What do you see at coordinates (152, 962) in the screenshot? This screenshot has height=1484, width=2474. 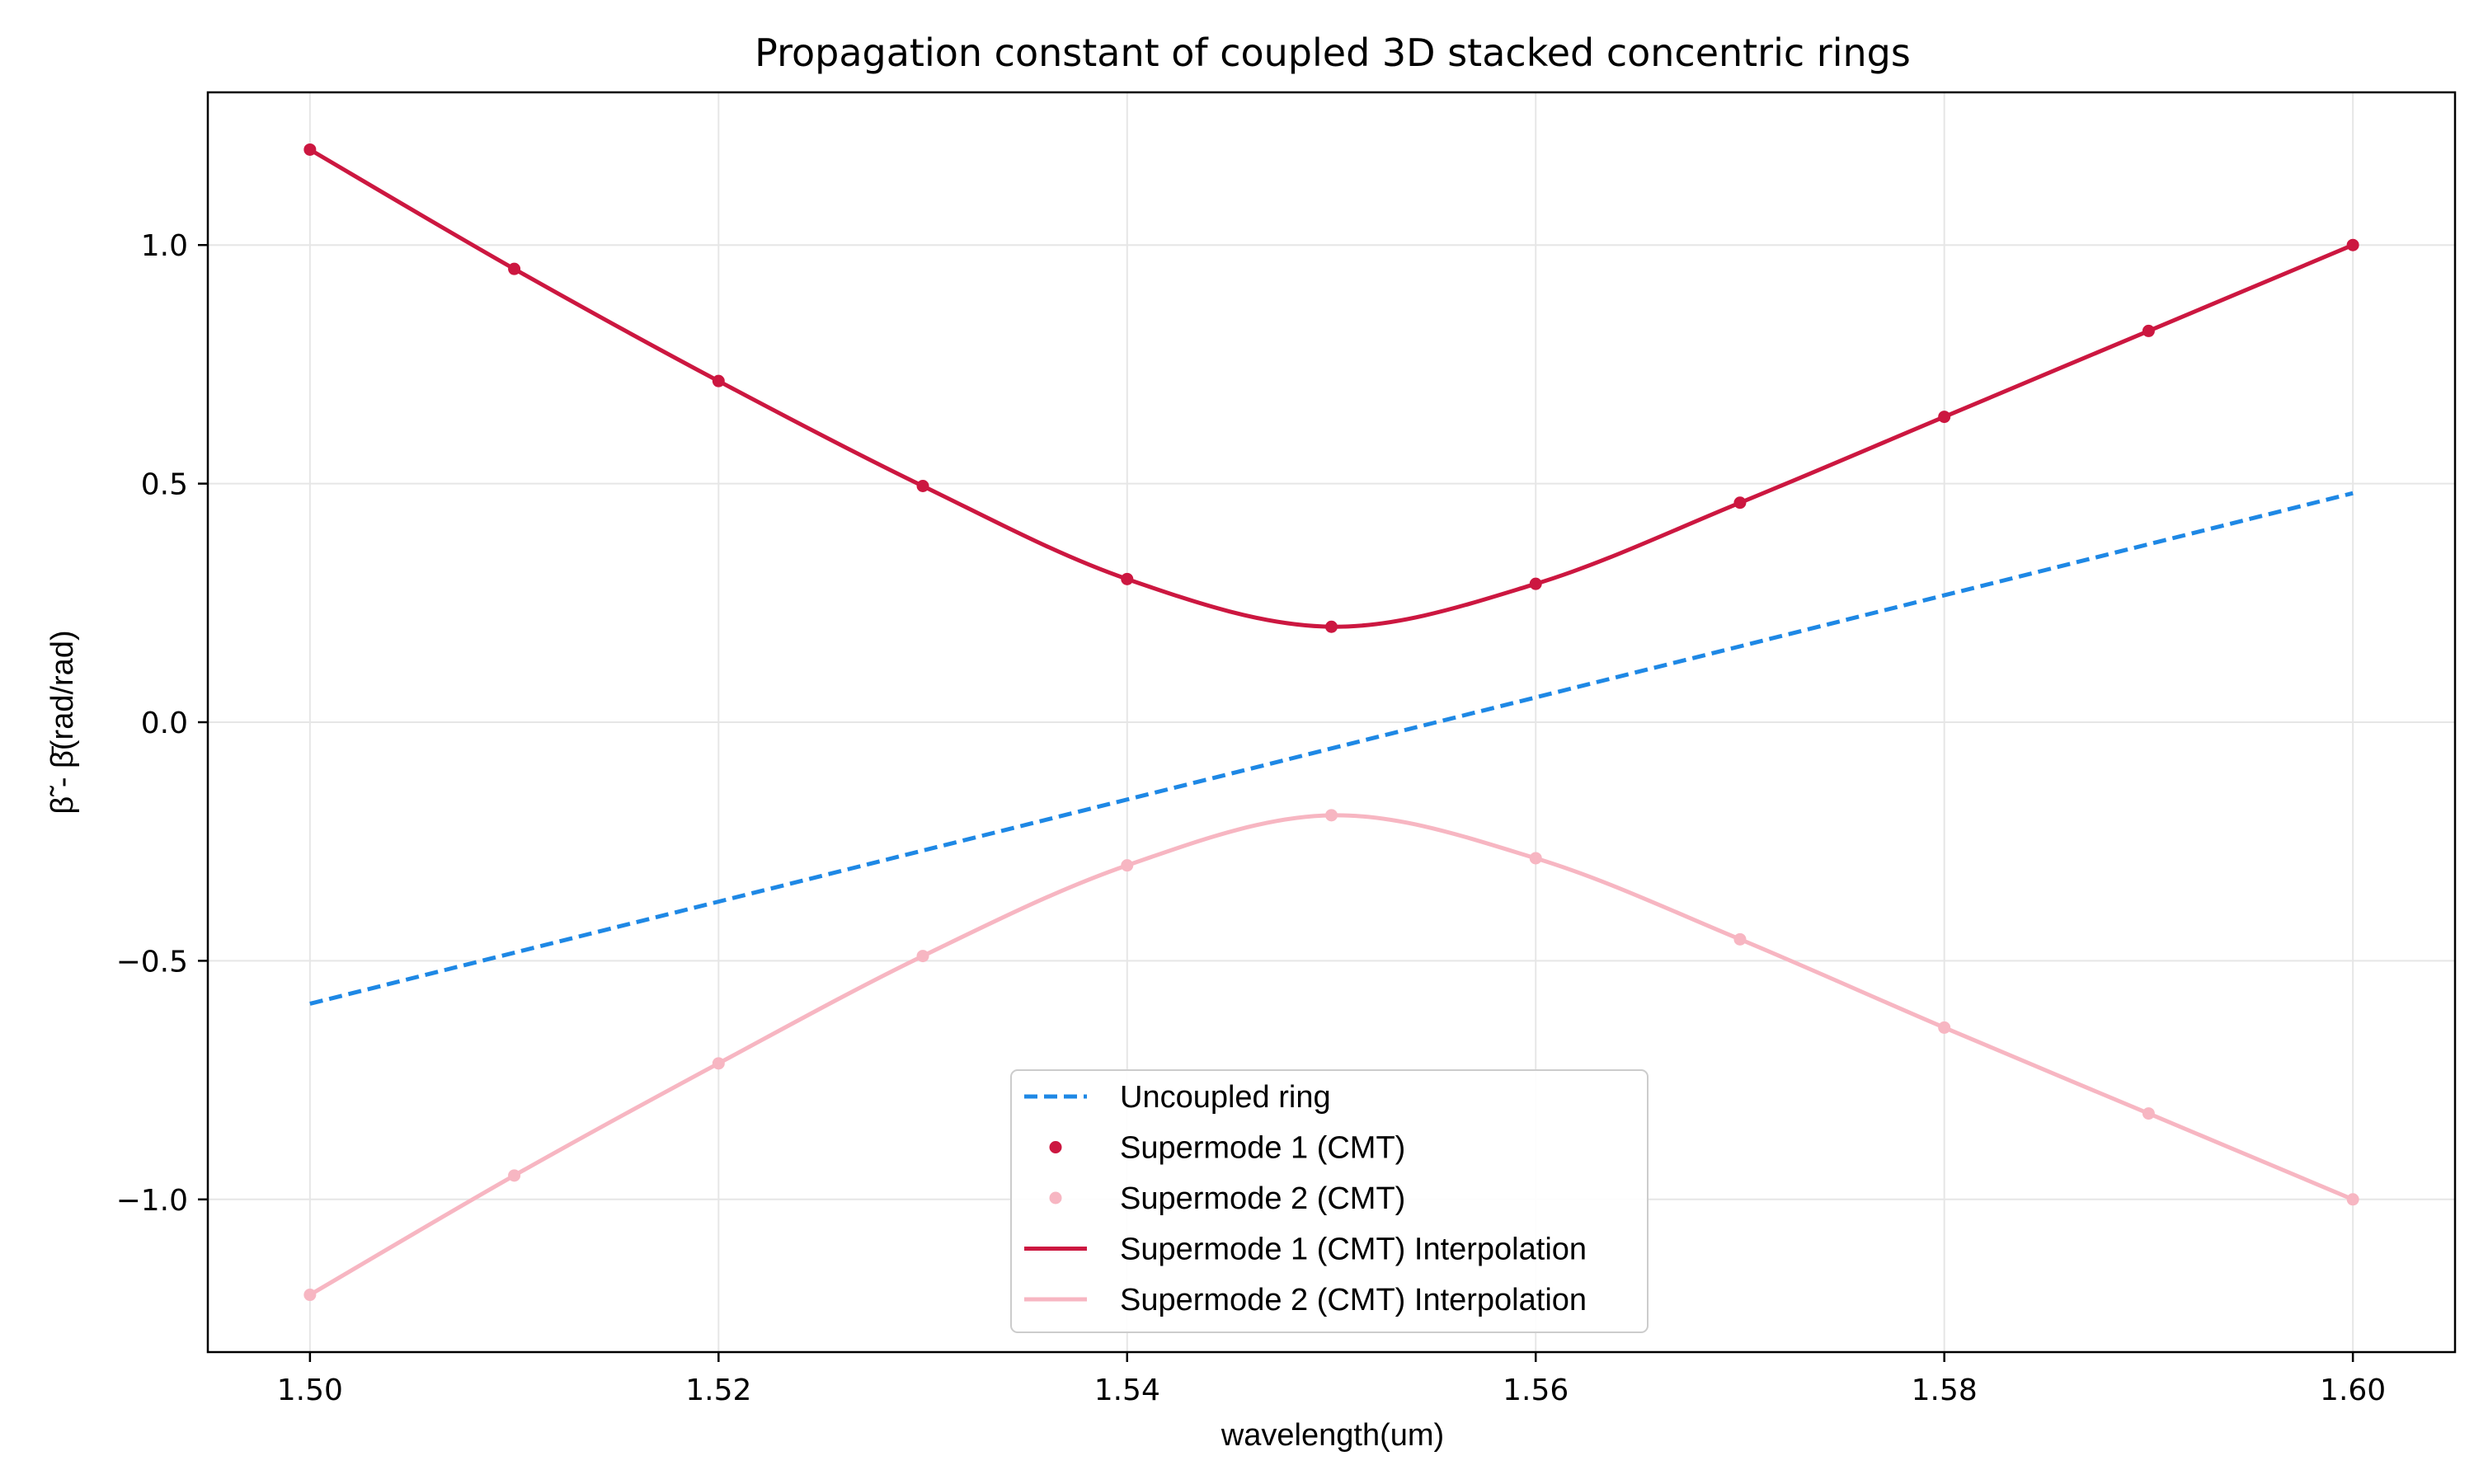 I see `y-tick-label: −0.5` at bounding box center [152, 962].